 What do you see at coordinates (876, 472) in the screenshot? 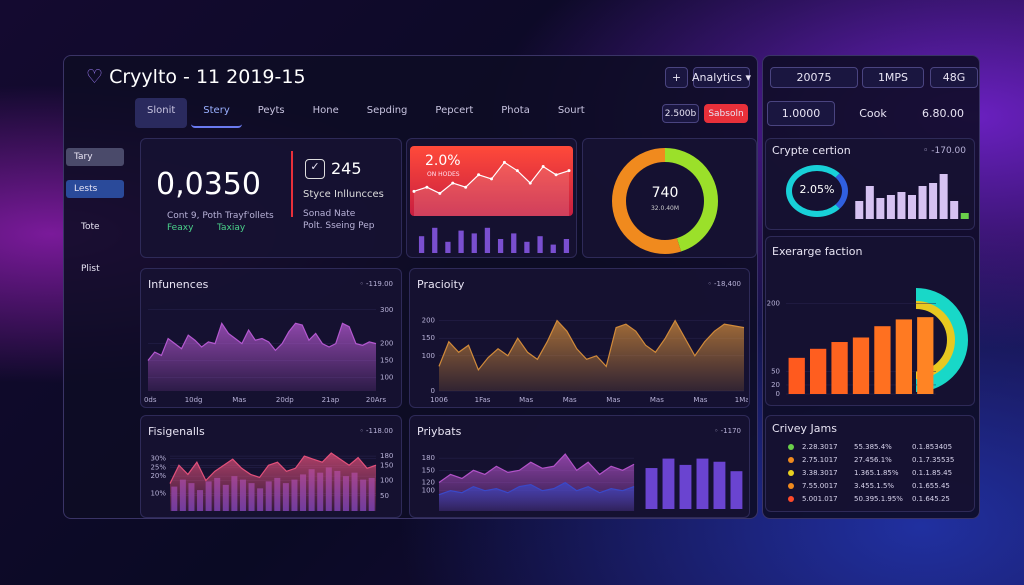
I see `table-cell: 1.365.1.85%` at bounding box center [876, 472].